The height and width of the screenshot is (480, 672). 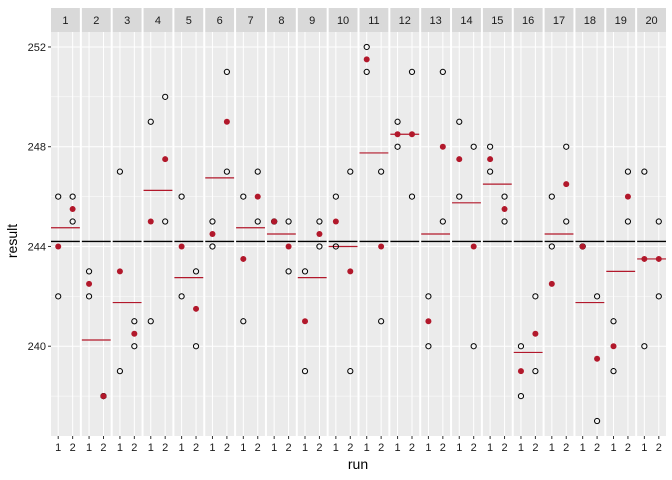 What do you see at coordinates (39, 197) in the screenshot?
I see `y-axis: 240 244 248 252` at bounding box center [39, 197].